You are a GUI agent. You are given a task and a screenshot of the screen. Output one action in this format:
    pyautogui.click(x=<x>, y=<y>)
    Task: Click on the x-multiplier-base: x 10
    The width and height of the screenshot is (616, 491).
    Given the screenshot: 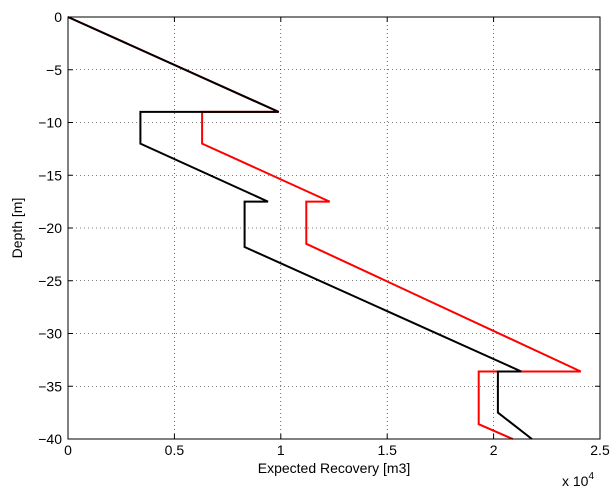 What is the action you would take?
    pyautogui.click(x=575, y=481)
    